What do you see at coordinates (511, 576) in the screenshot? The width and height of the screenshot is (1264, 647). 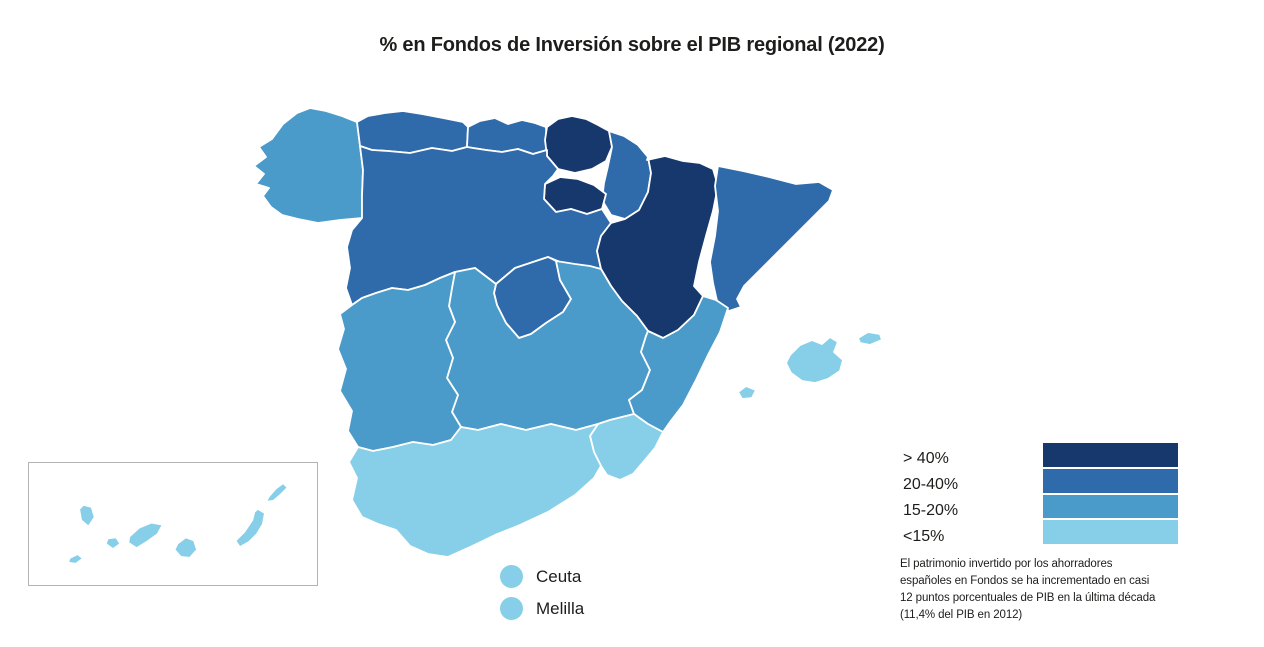 I see `ceuta-dot-icon` at bounding box center [511, 576].